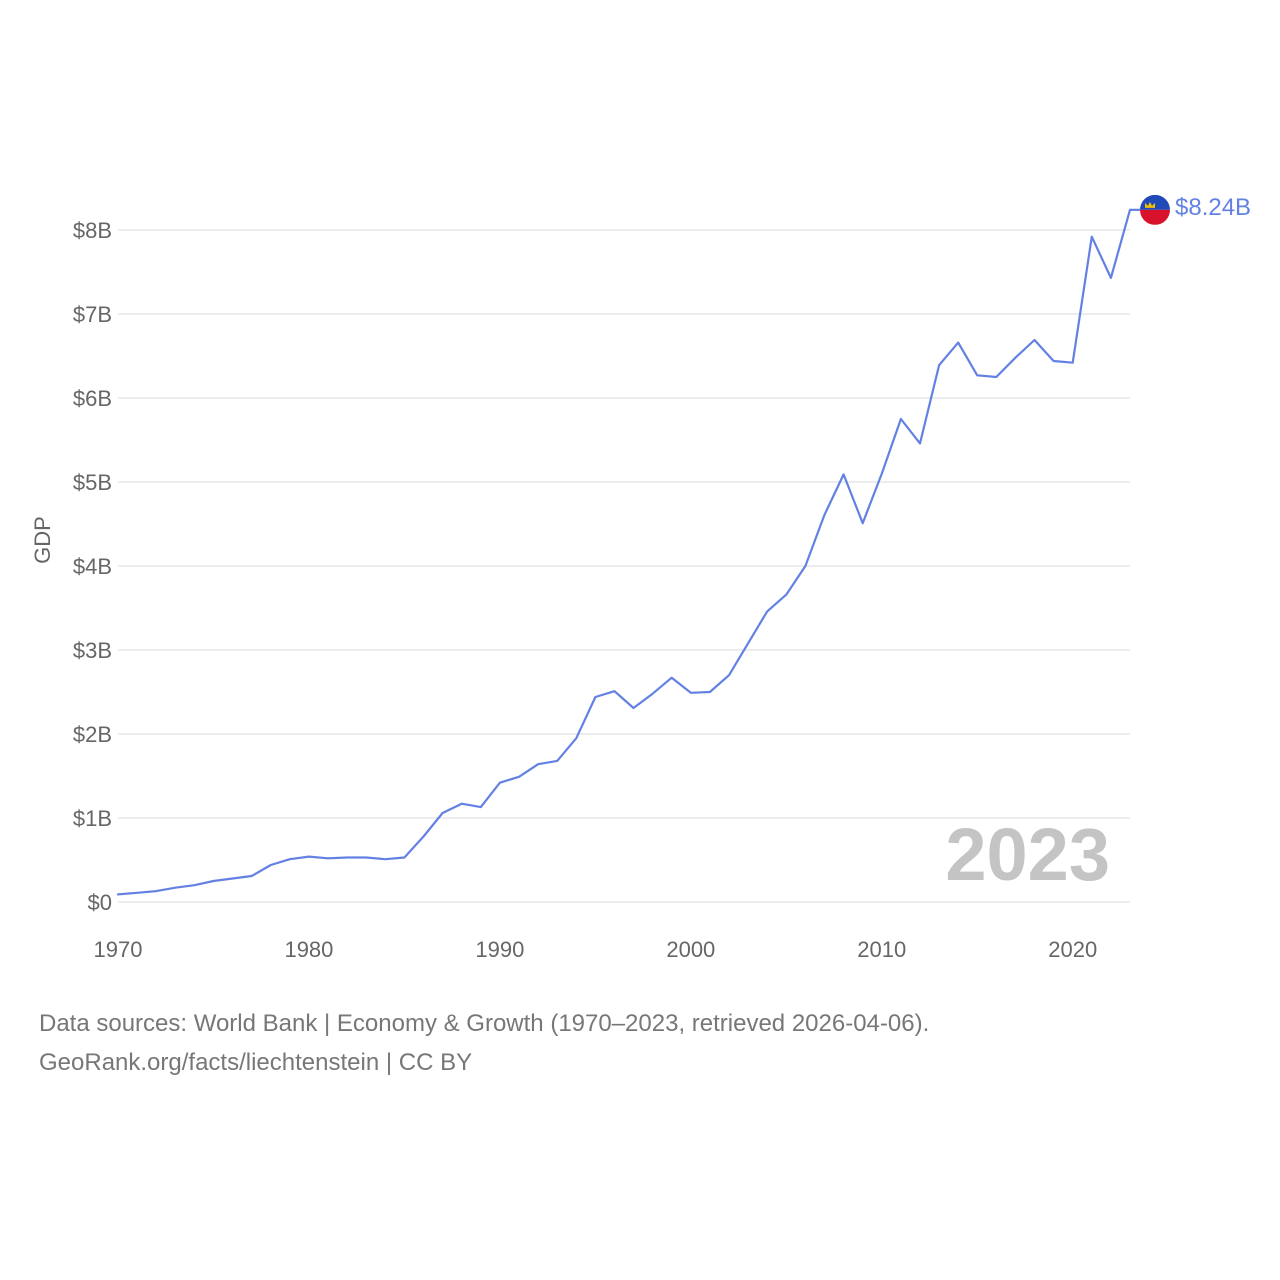  Describe the element at coordinates (256, 1062) in the screenshot. I see `footer-attribution: GeoRank.org/facts/liechtenstein | CC BY` at that location.